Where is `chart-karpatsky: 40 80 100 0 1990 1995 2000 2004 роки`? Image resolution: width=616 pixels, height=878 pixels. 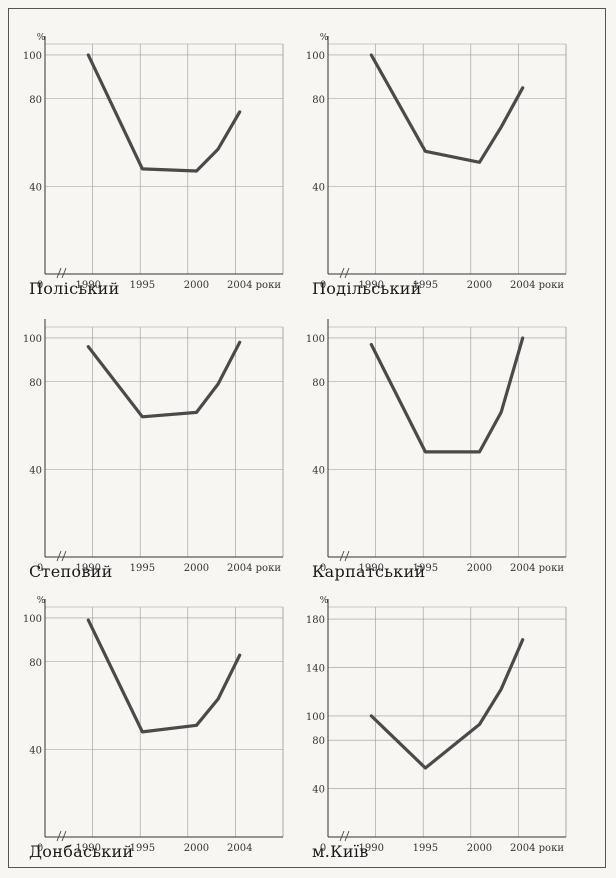
chart-karpatsky: 40 80 100 0 1990 1995 2000 2004 роки is located at coordinates (436, 446).